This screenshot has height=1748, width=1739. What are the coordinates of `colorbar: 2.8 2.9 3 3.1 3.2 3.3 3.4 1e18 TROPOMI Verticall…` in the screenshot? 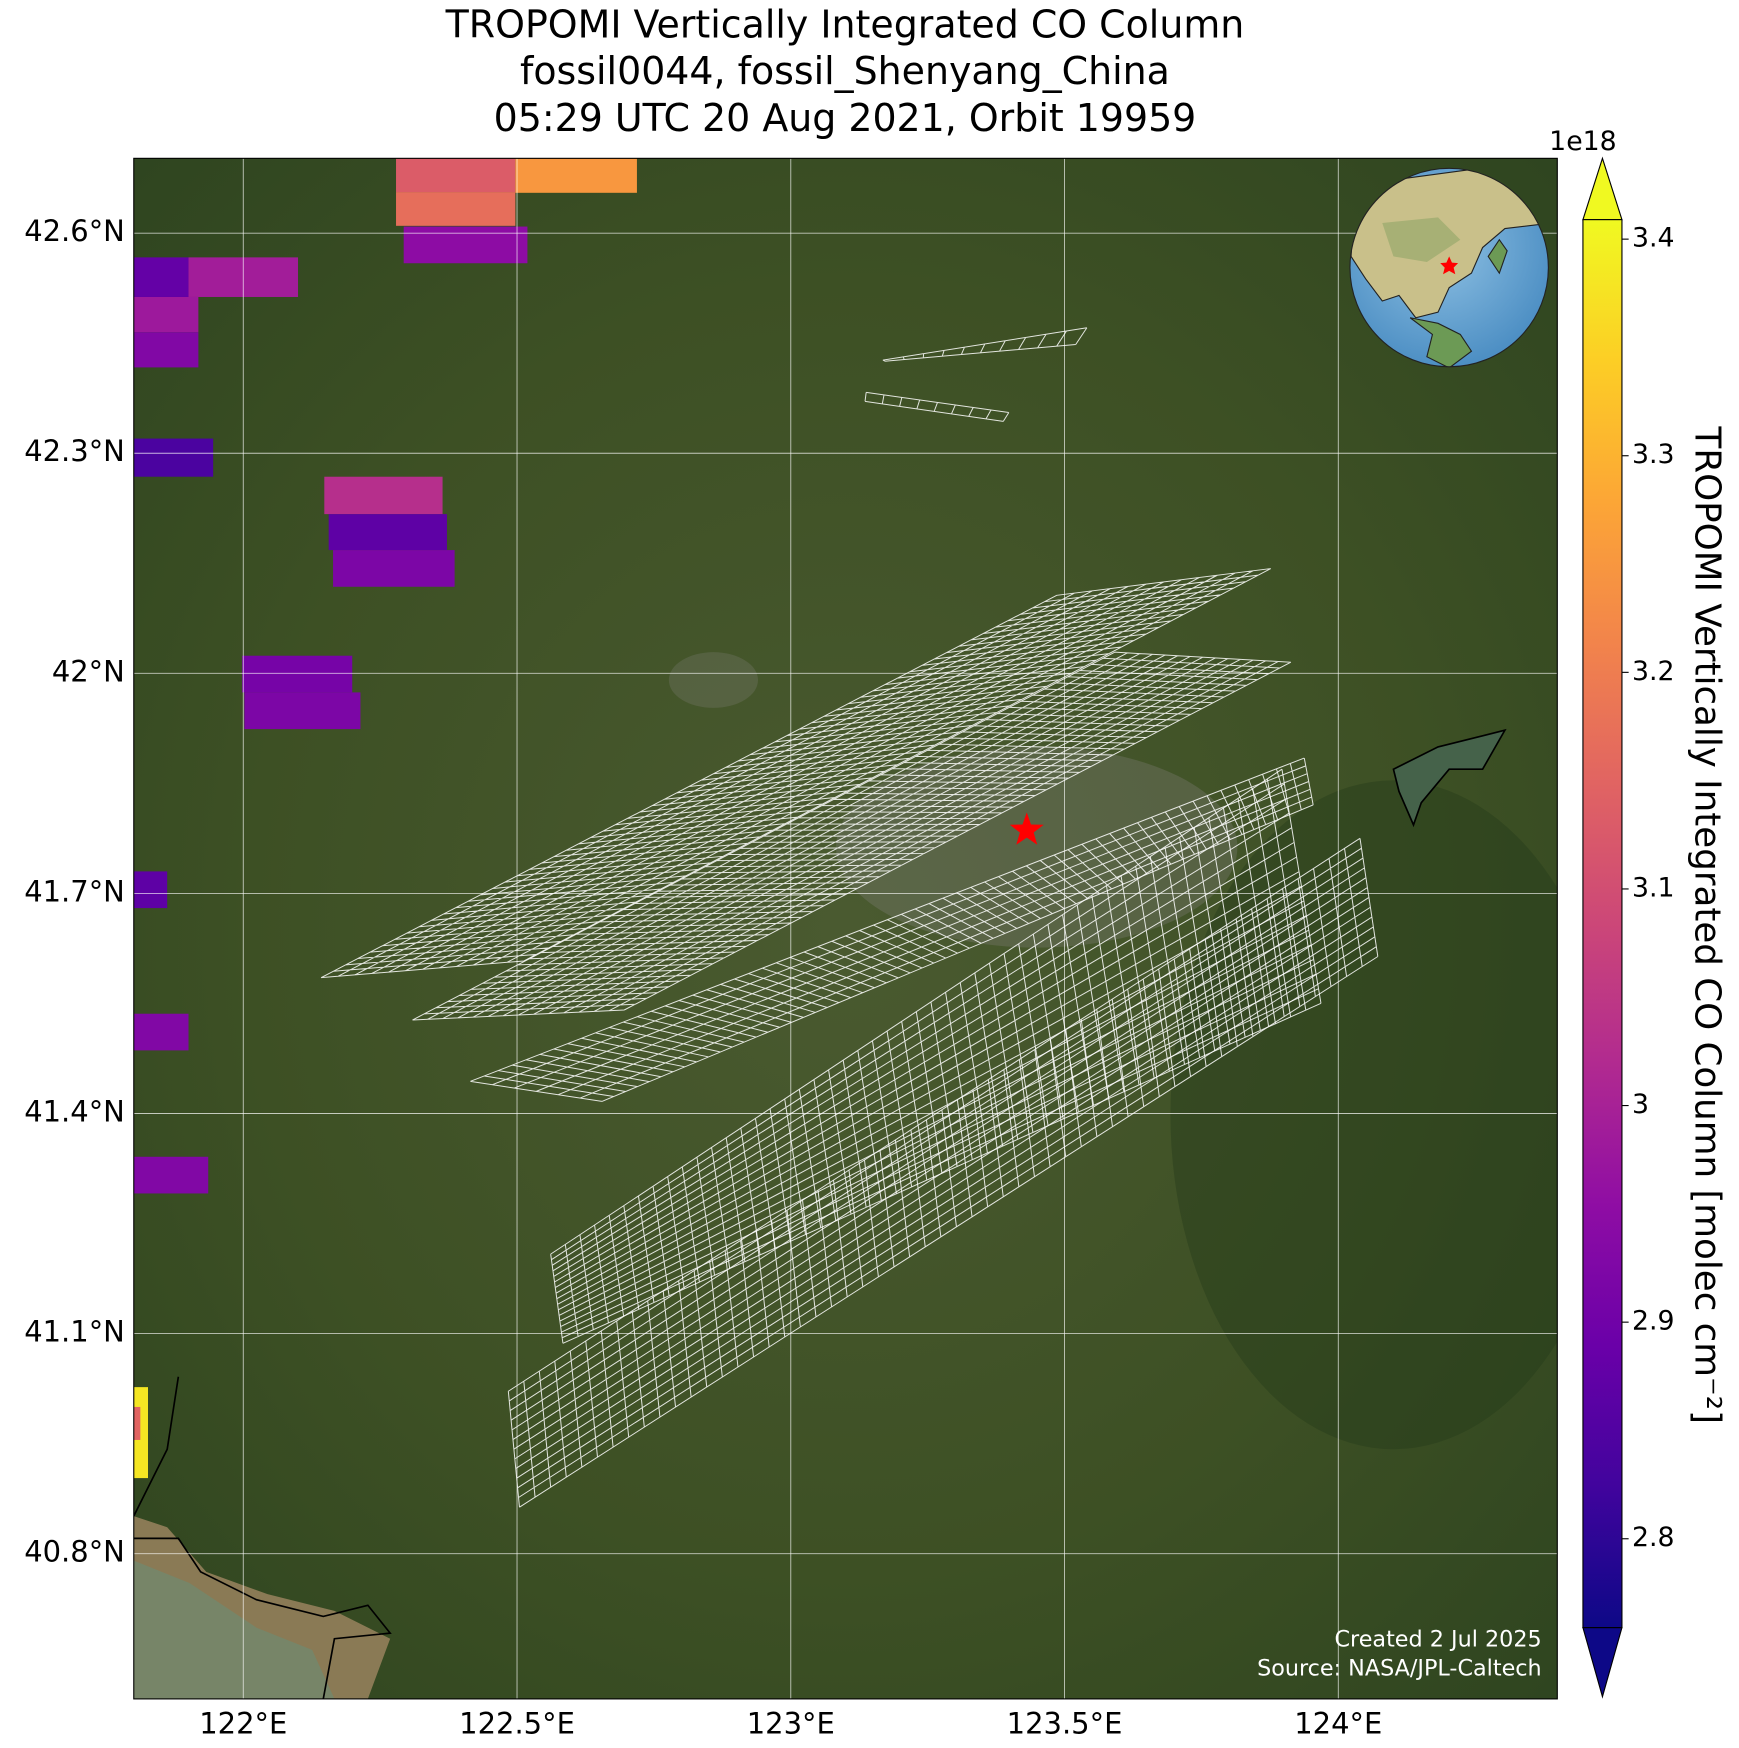 It's located at (1638, 912).